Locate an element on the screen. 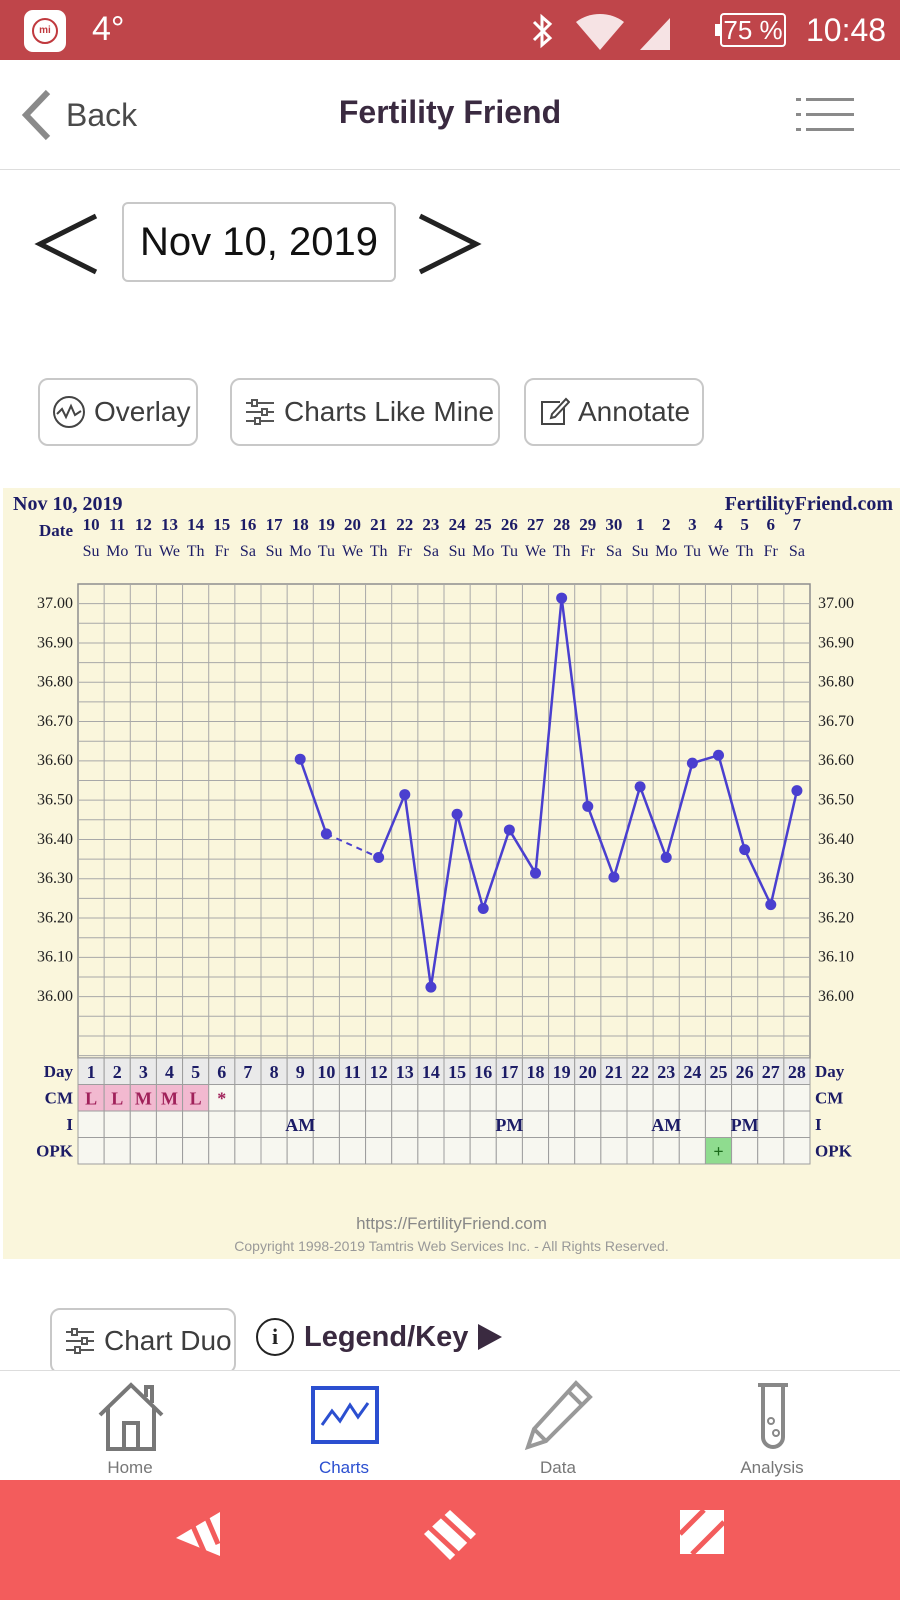  chart-duo-button: Chart Duo is located at coordinates (143, 1341).